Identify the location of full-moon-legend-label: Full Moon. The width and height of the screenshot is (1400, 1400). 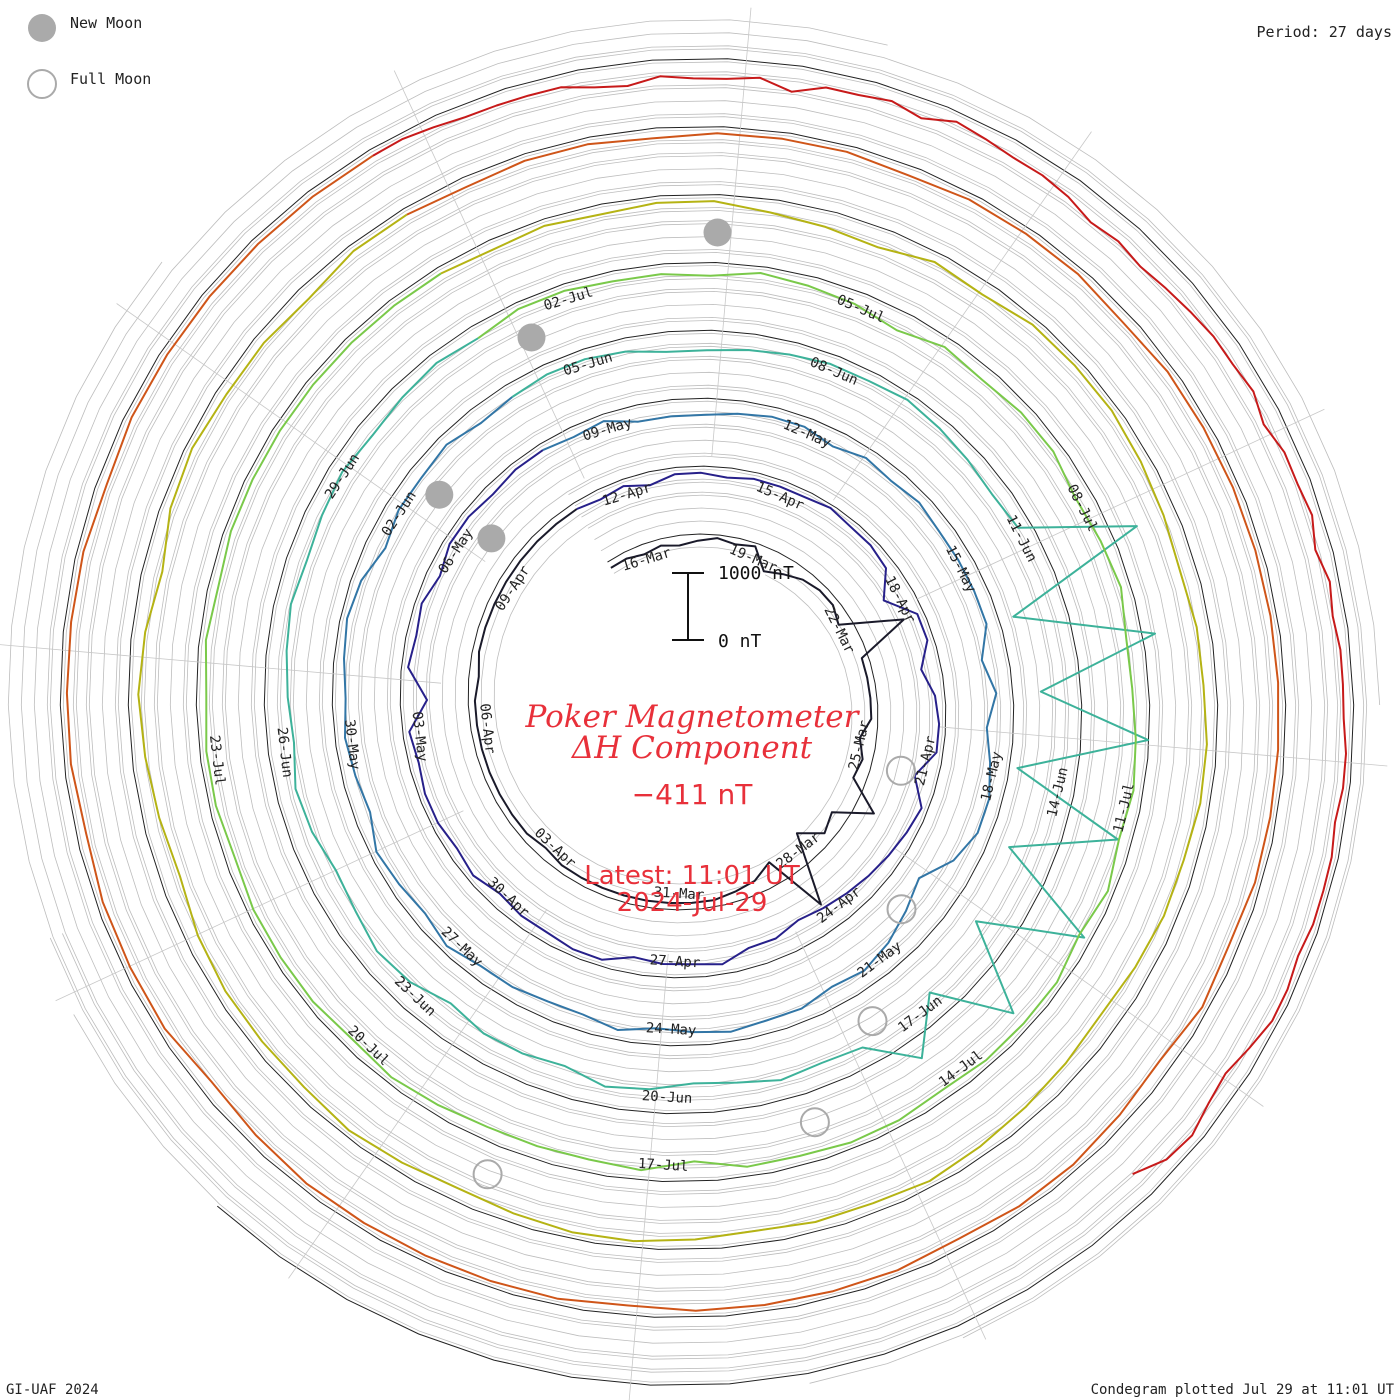
(110, 79).